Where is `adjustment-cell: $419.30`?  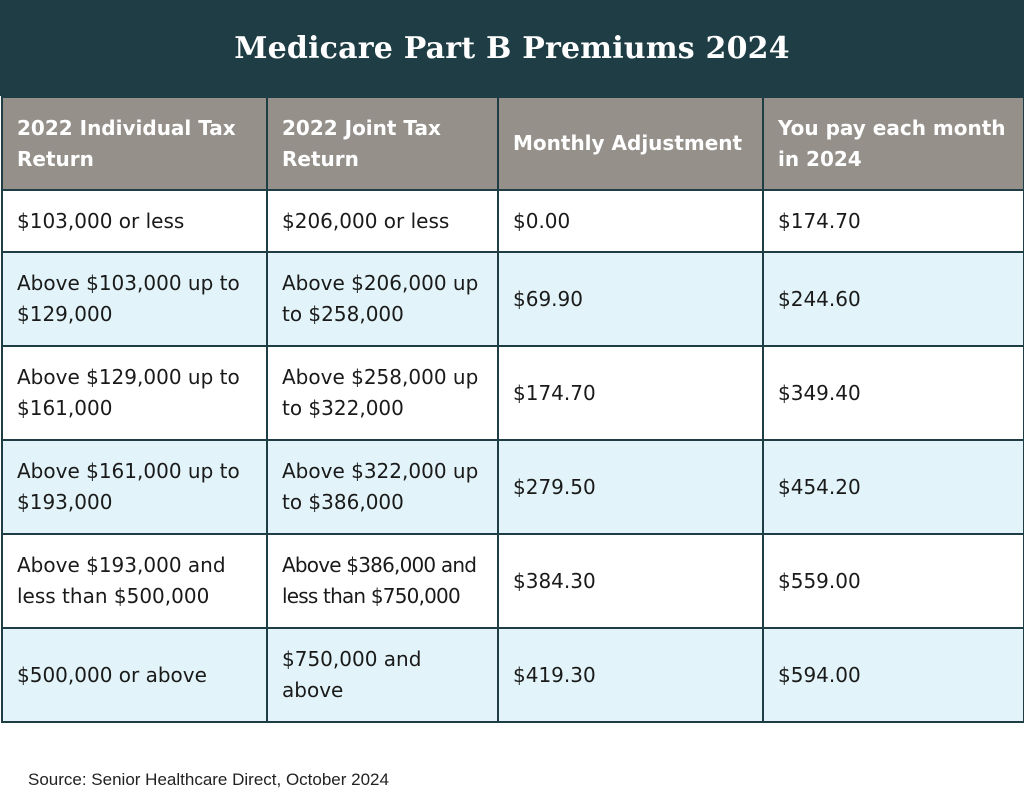
adjustment-cell: $419.30 is located at coordinates (630, 675).